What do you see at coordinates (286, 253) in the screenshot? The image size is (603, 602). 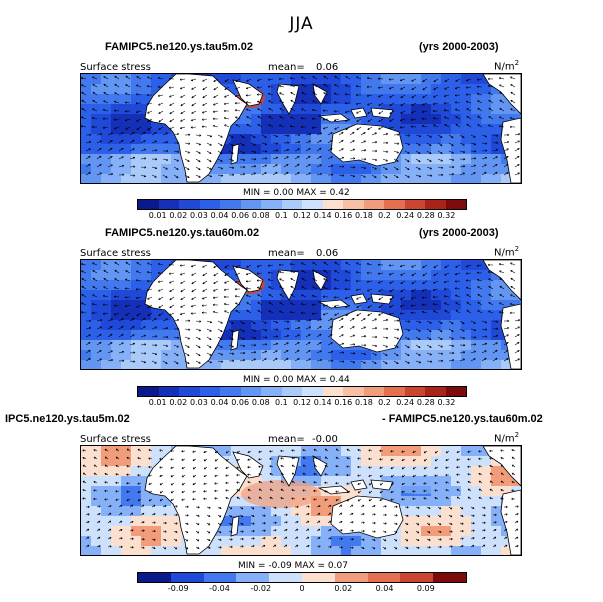 I see `panel2-mean-label: mean=` at bounding box center [286, 253].